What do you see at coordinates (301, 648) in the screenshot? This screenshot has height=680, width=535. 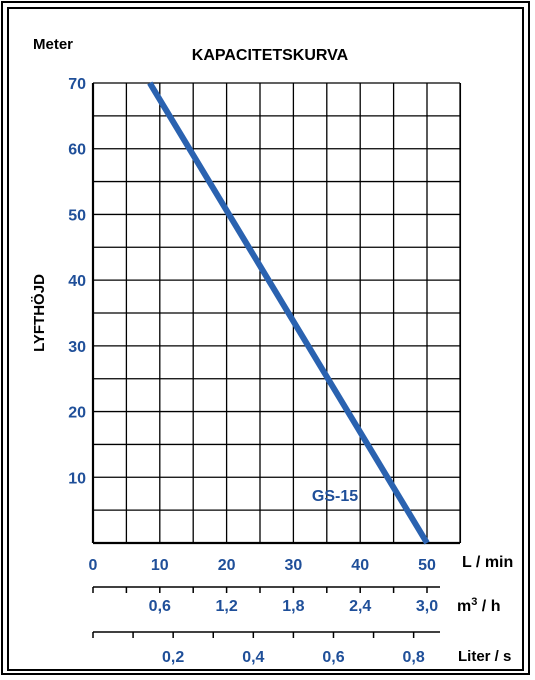 I see `x-axis-liter-per-s: 0,2 0,4 0,6 0,8 Liter / s` at bounding box center [301, 648].